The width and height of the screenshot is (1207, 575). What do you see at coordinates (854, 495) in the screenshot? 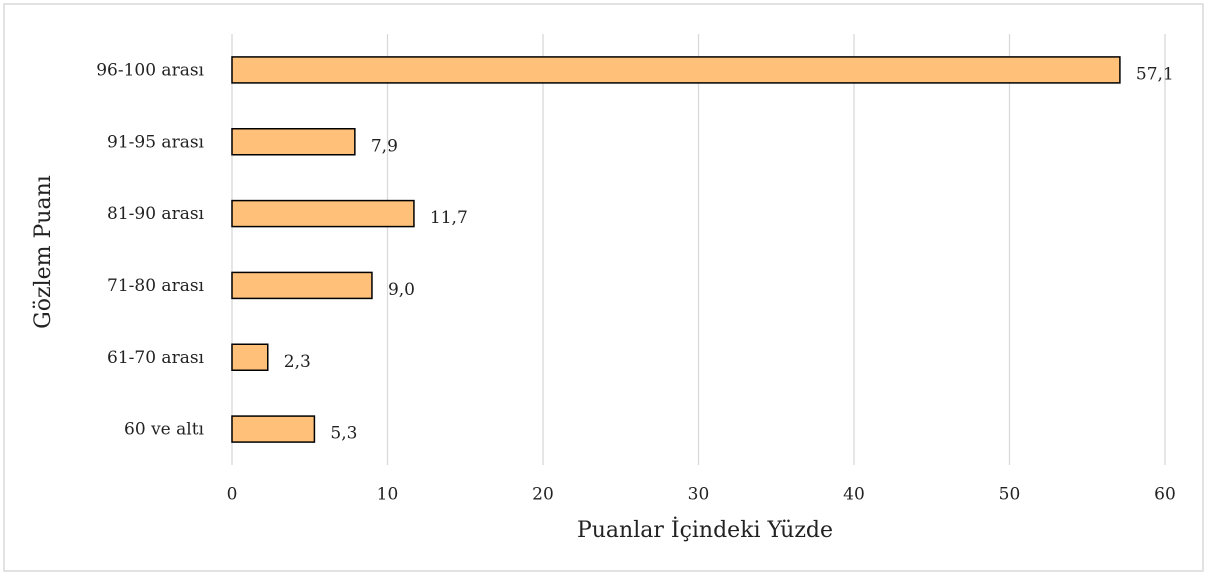
I see `x-tick-label: 40` at bounding box center [854, 495].